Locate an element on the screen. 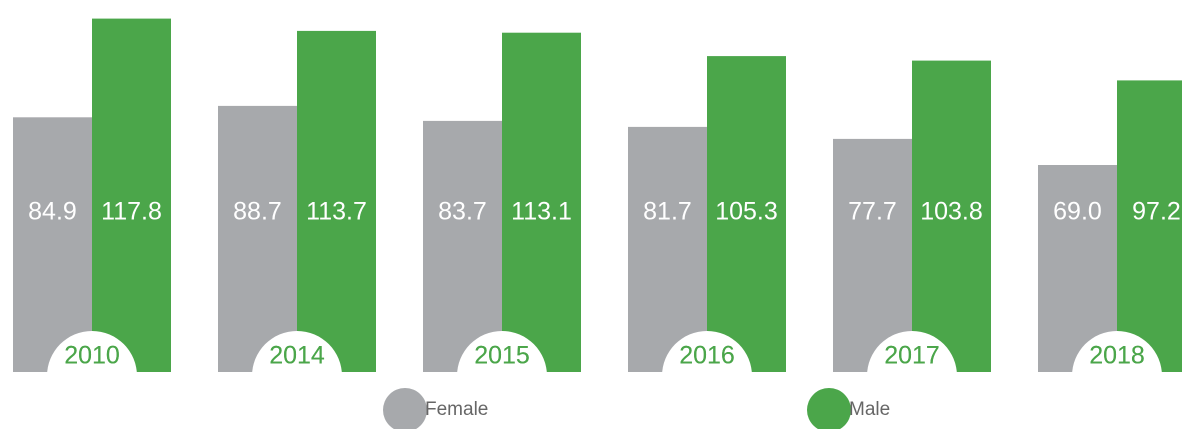 This screenshot has width=1182, height=429. legend-label: Male is located at coordinates (869, 409).